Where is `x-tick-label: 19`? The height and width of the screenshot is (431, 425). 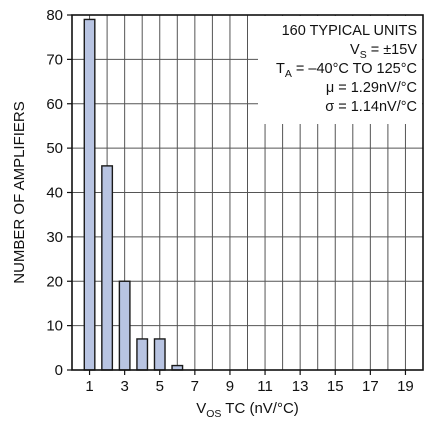 x-tick-label: 19 is located at coordinates (405, 386).